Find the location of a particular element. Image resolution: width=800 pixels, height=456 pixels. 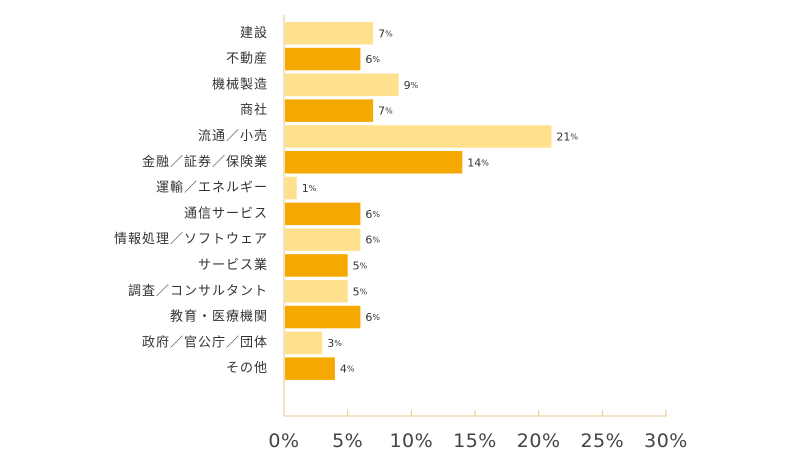

category-label: 不動産 is located at coordinates (247, 59).